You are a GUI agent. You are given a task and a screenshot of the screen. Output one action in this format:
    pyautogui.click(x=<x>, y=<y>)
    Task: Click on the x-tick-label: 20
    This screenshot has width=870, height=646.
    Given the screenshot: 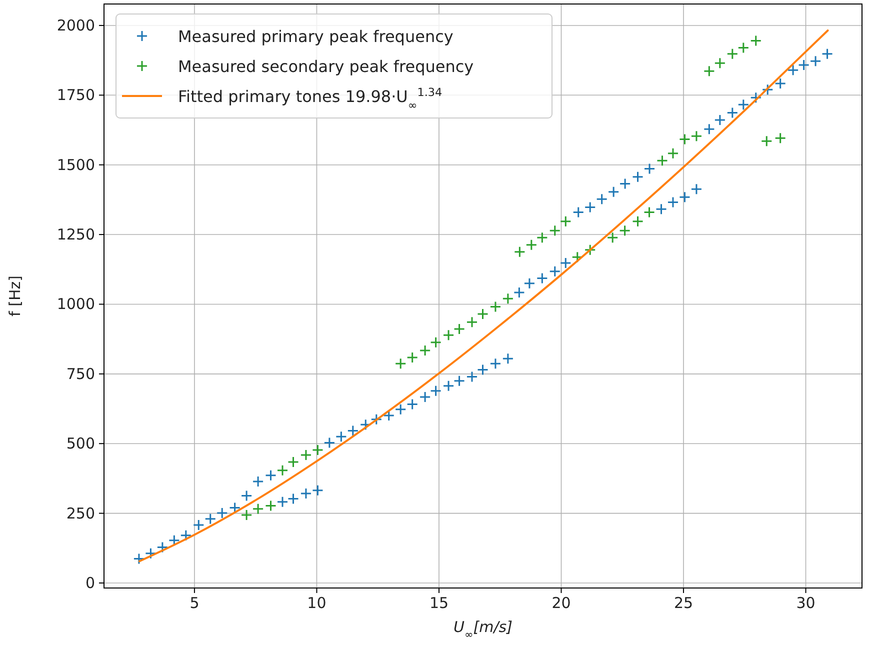 What is the action you would take?
    pyautogui.click(x=561, y=603)
    